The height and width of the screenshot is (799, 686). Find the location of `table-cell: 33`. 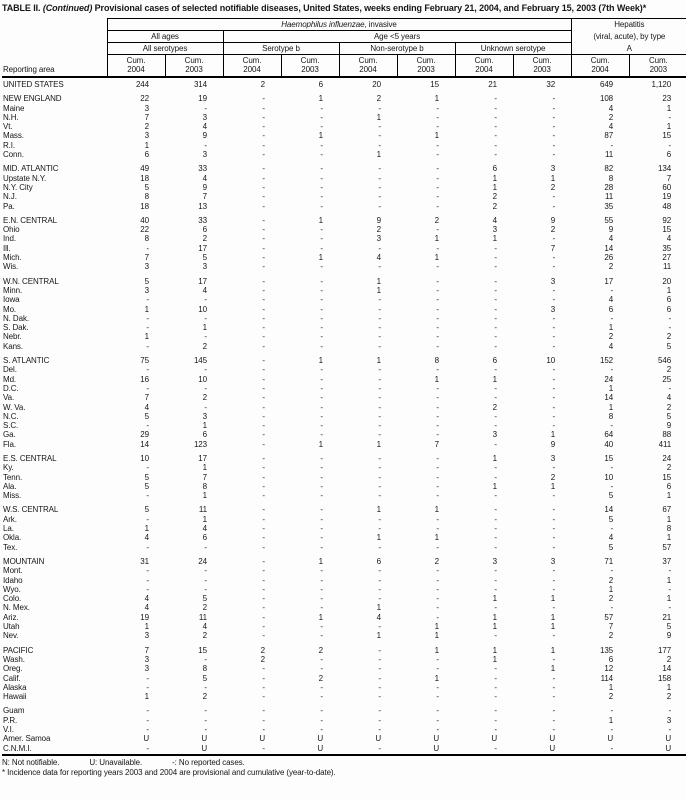

table-cell: 33 is located at coordinates (202, 169).